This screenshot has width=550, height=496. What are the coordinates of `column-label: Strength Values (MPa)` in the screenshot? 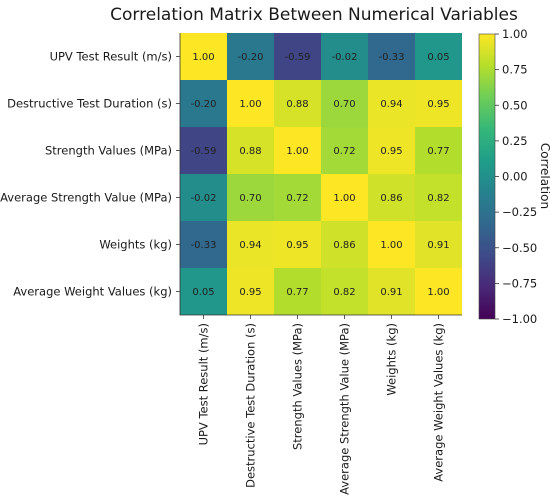 It's located at (298, 386).